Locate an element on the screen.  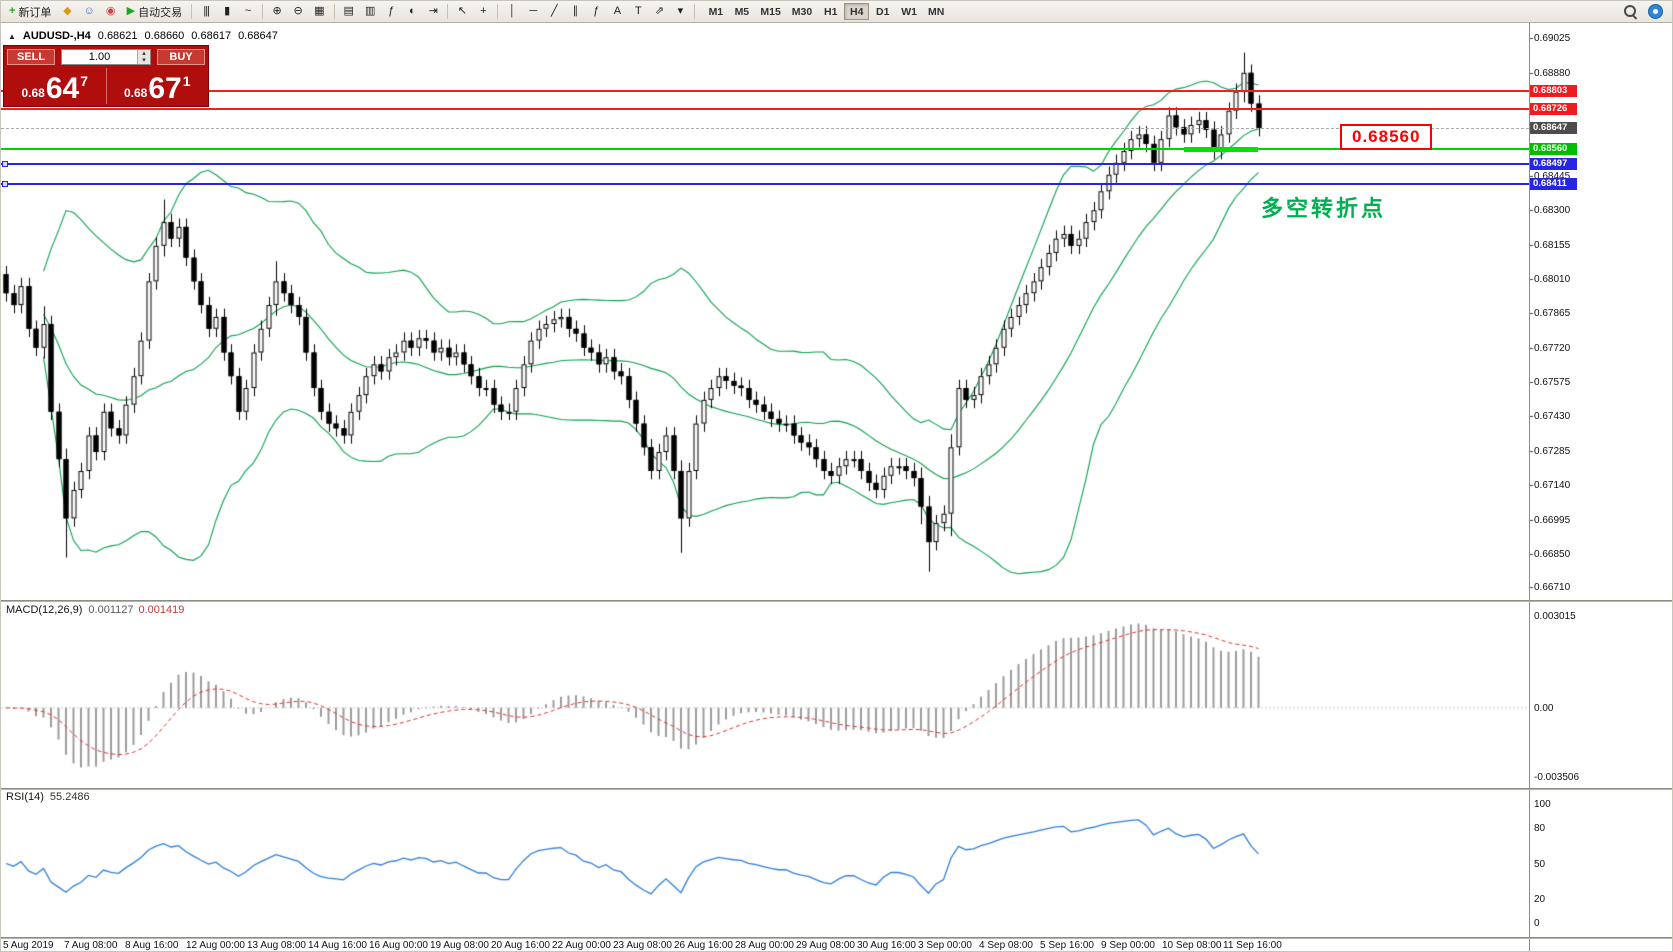
auto-scroll-button: ⇥ is located at coordinates (433, 12).